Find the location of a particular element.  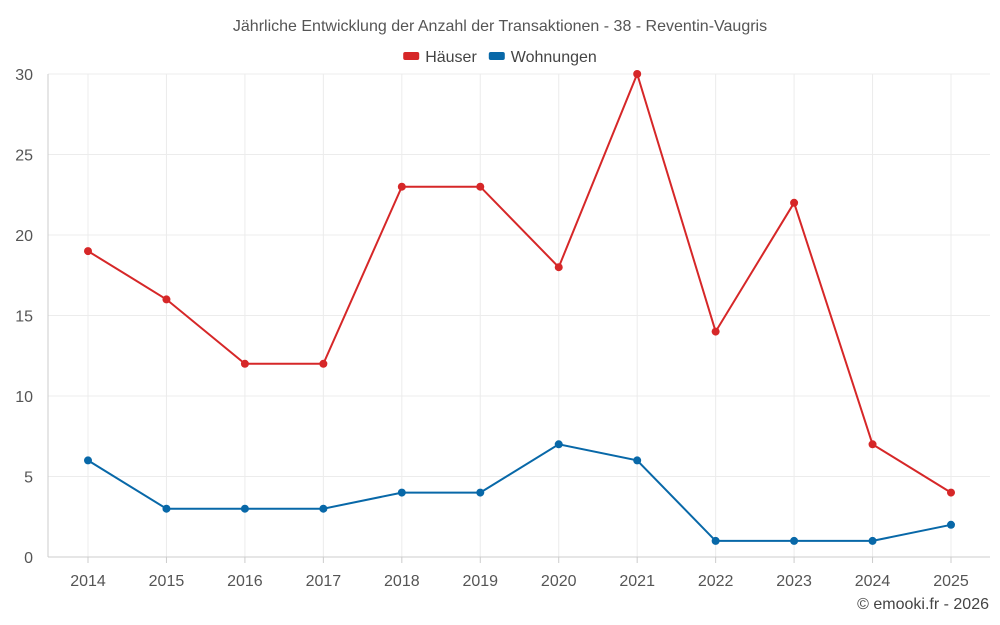

y-tick-label: 20 is located at coordinates (24, 236).